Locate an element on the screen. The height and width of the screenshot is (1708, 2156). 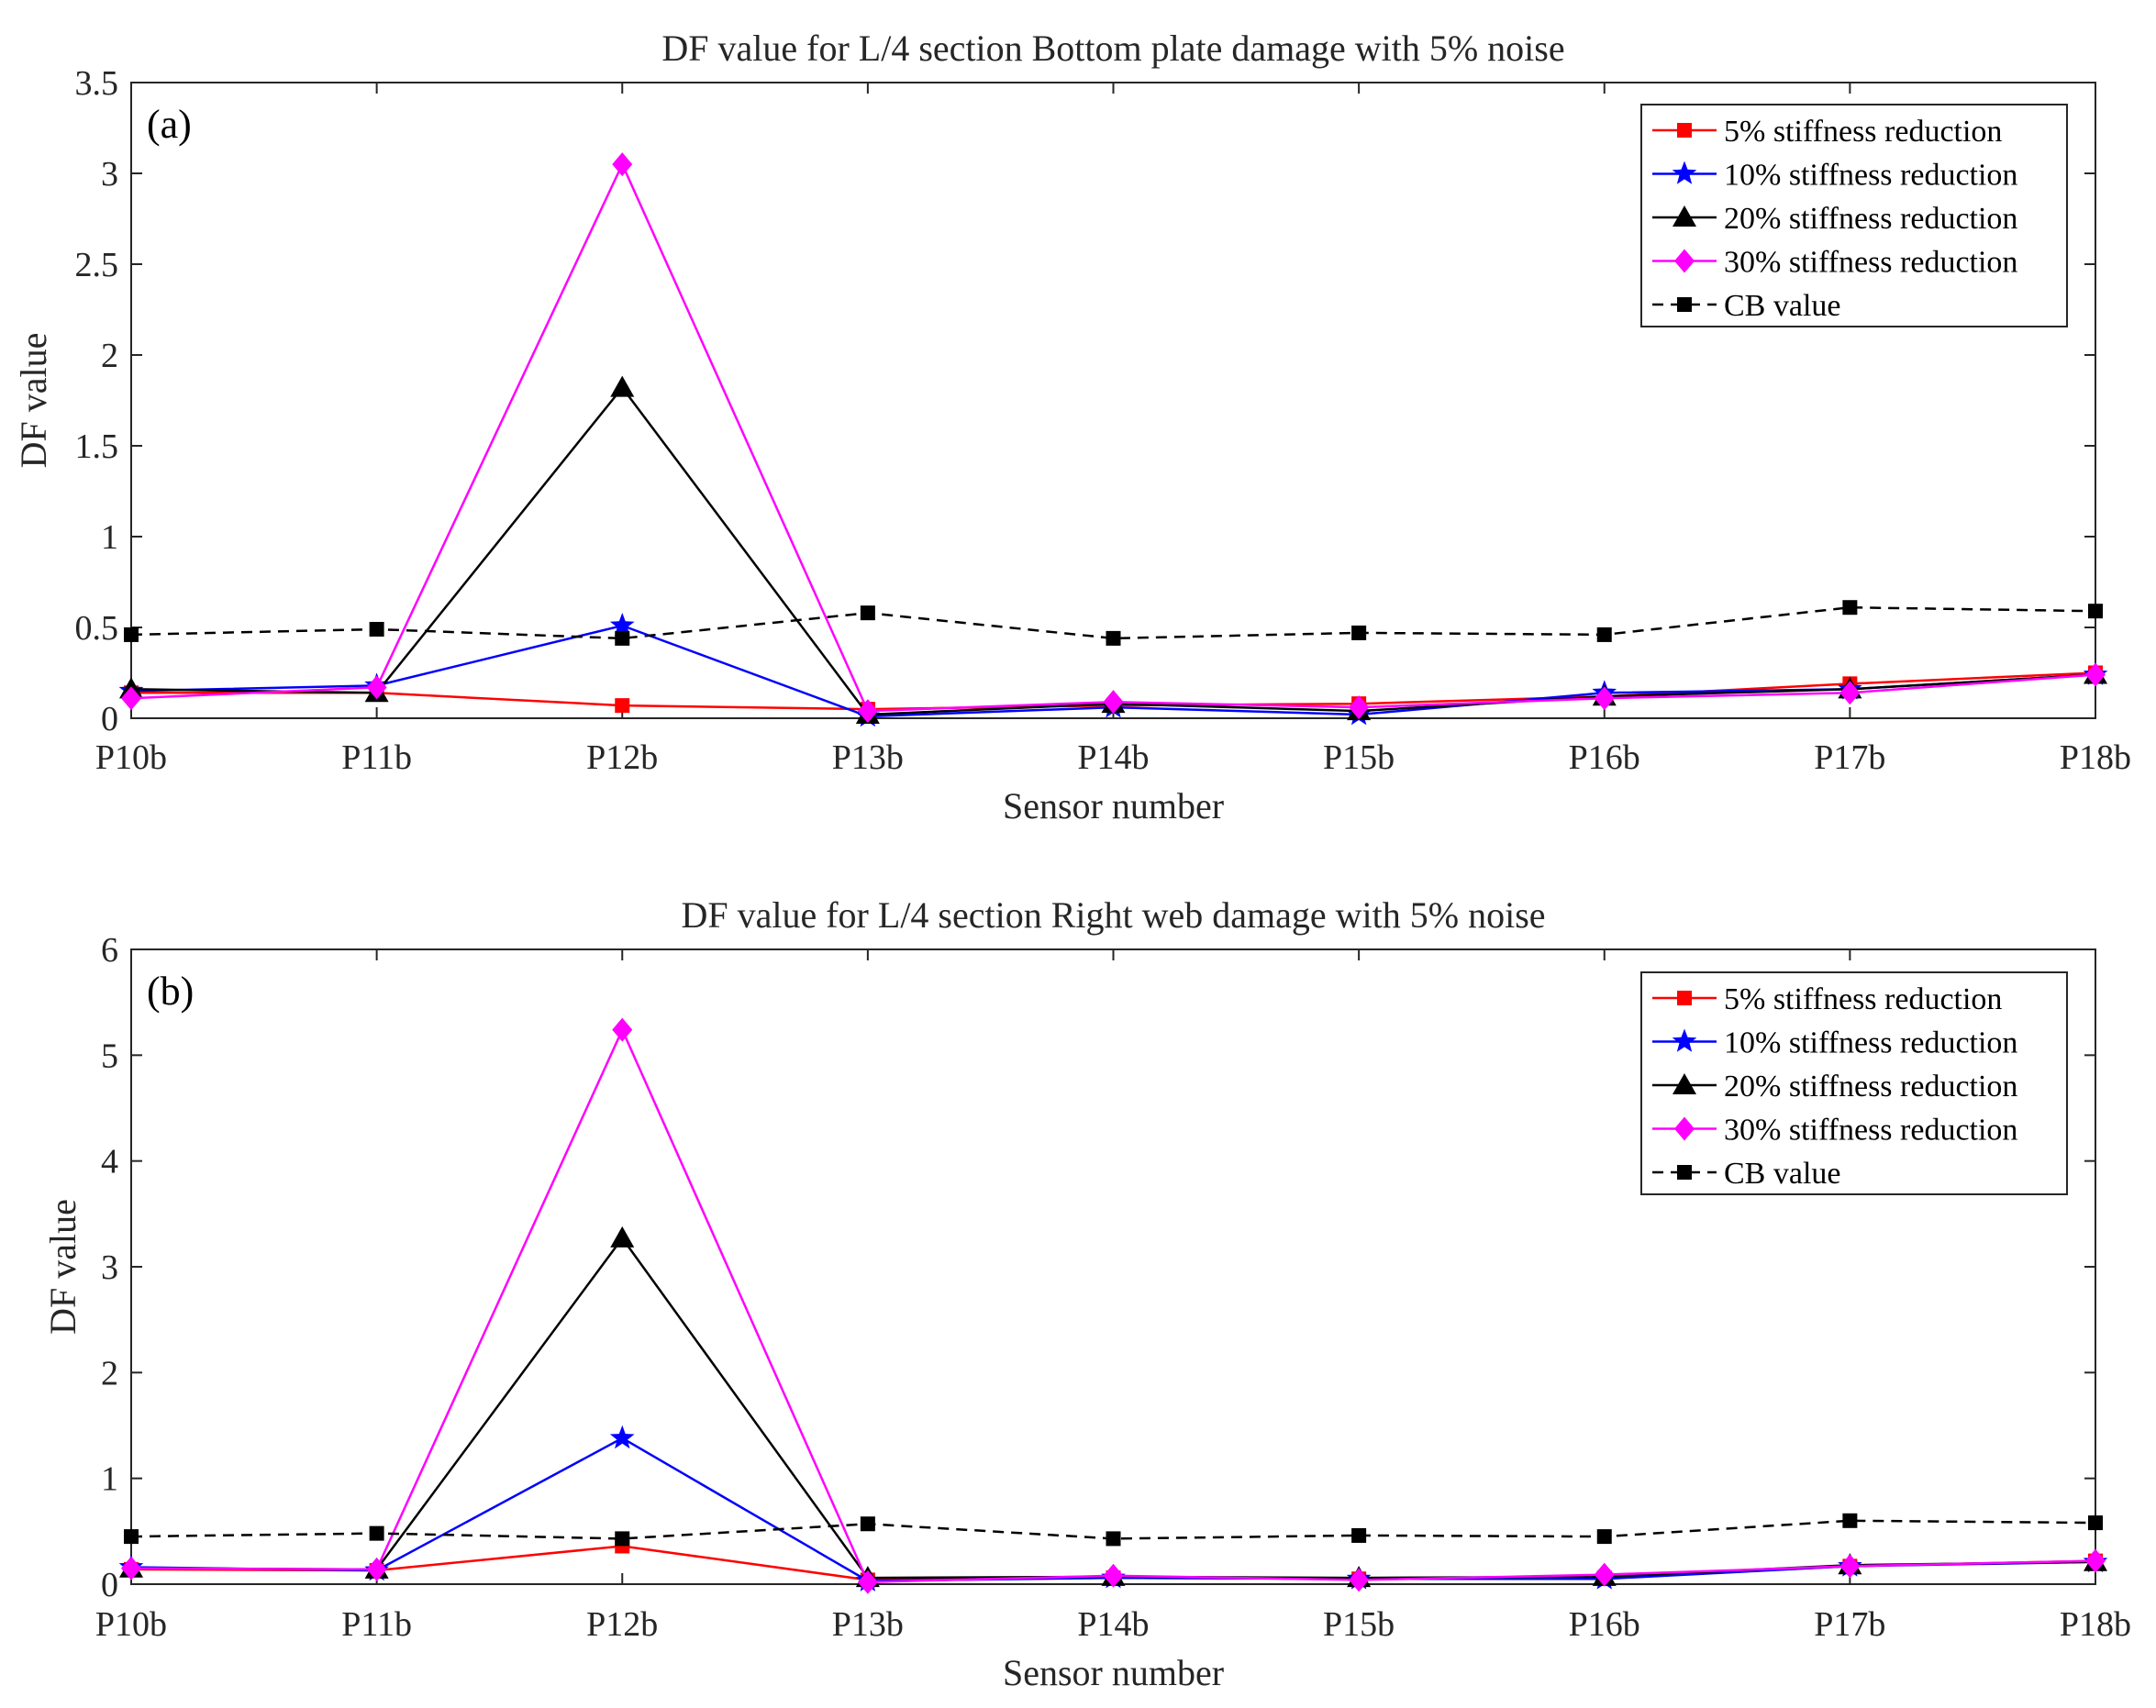
y-tick-label: 6 is located at coordinates (110, 950).